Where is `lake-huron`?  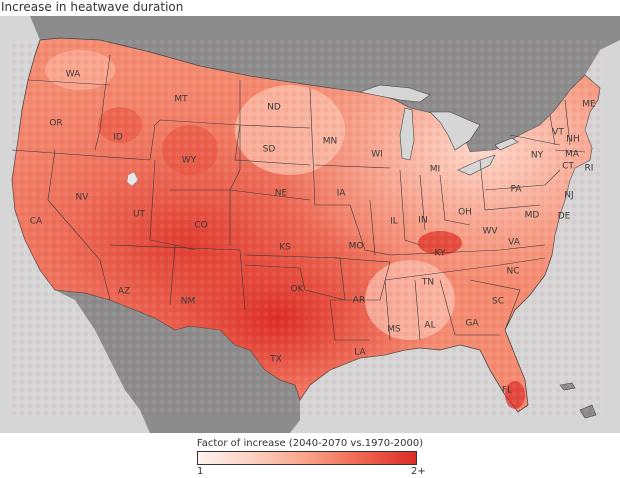
lake-huron is located at coordinates (455, 131).